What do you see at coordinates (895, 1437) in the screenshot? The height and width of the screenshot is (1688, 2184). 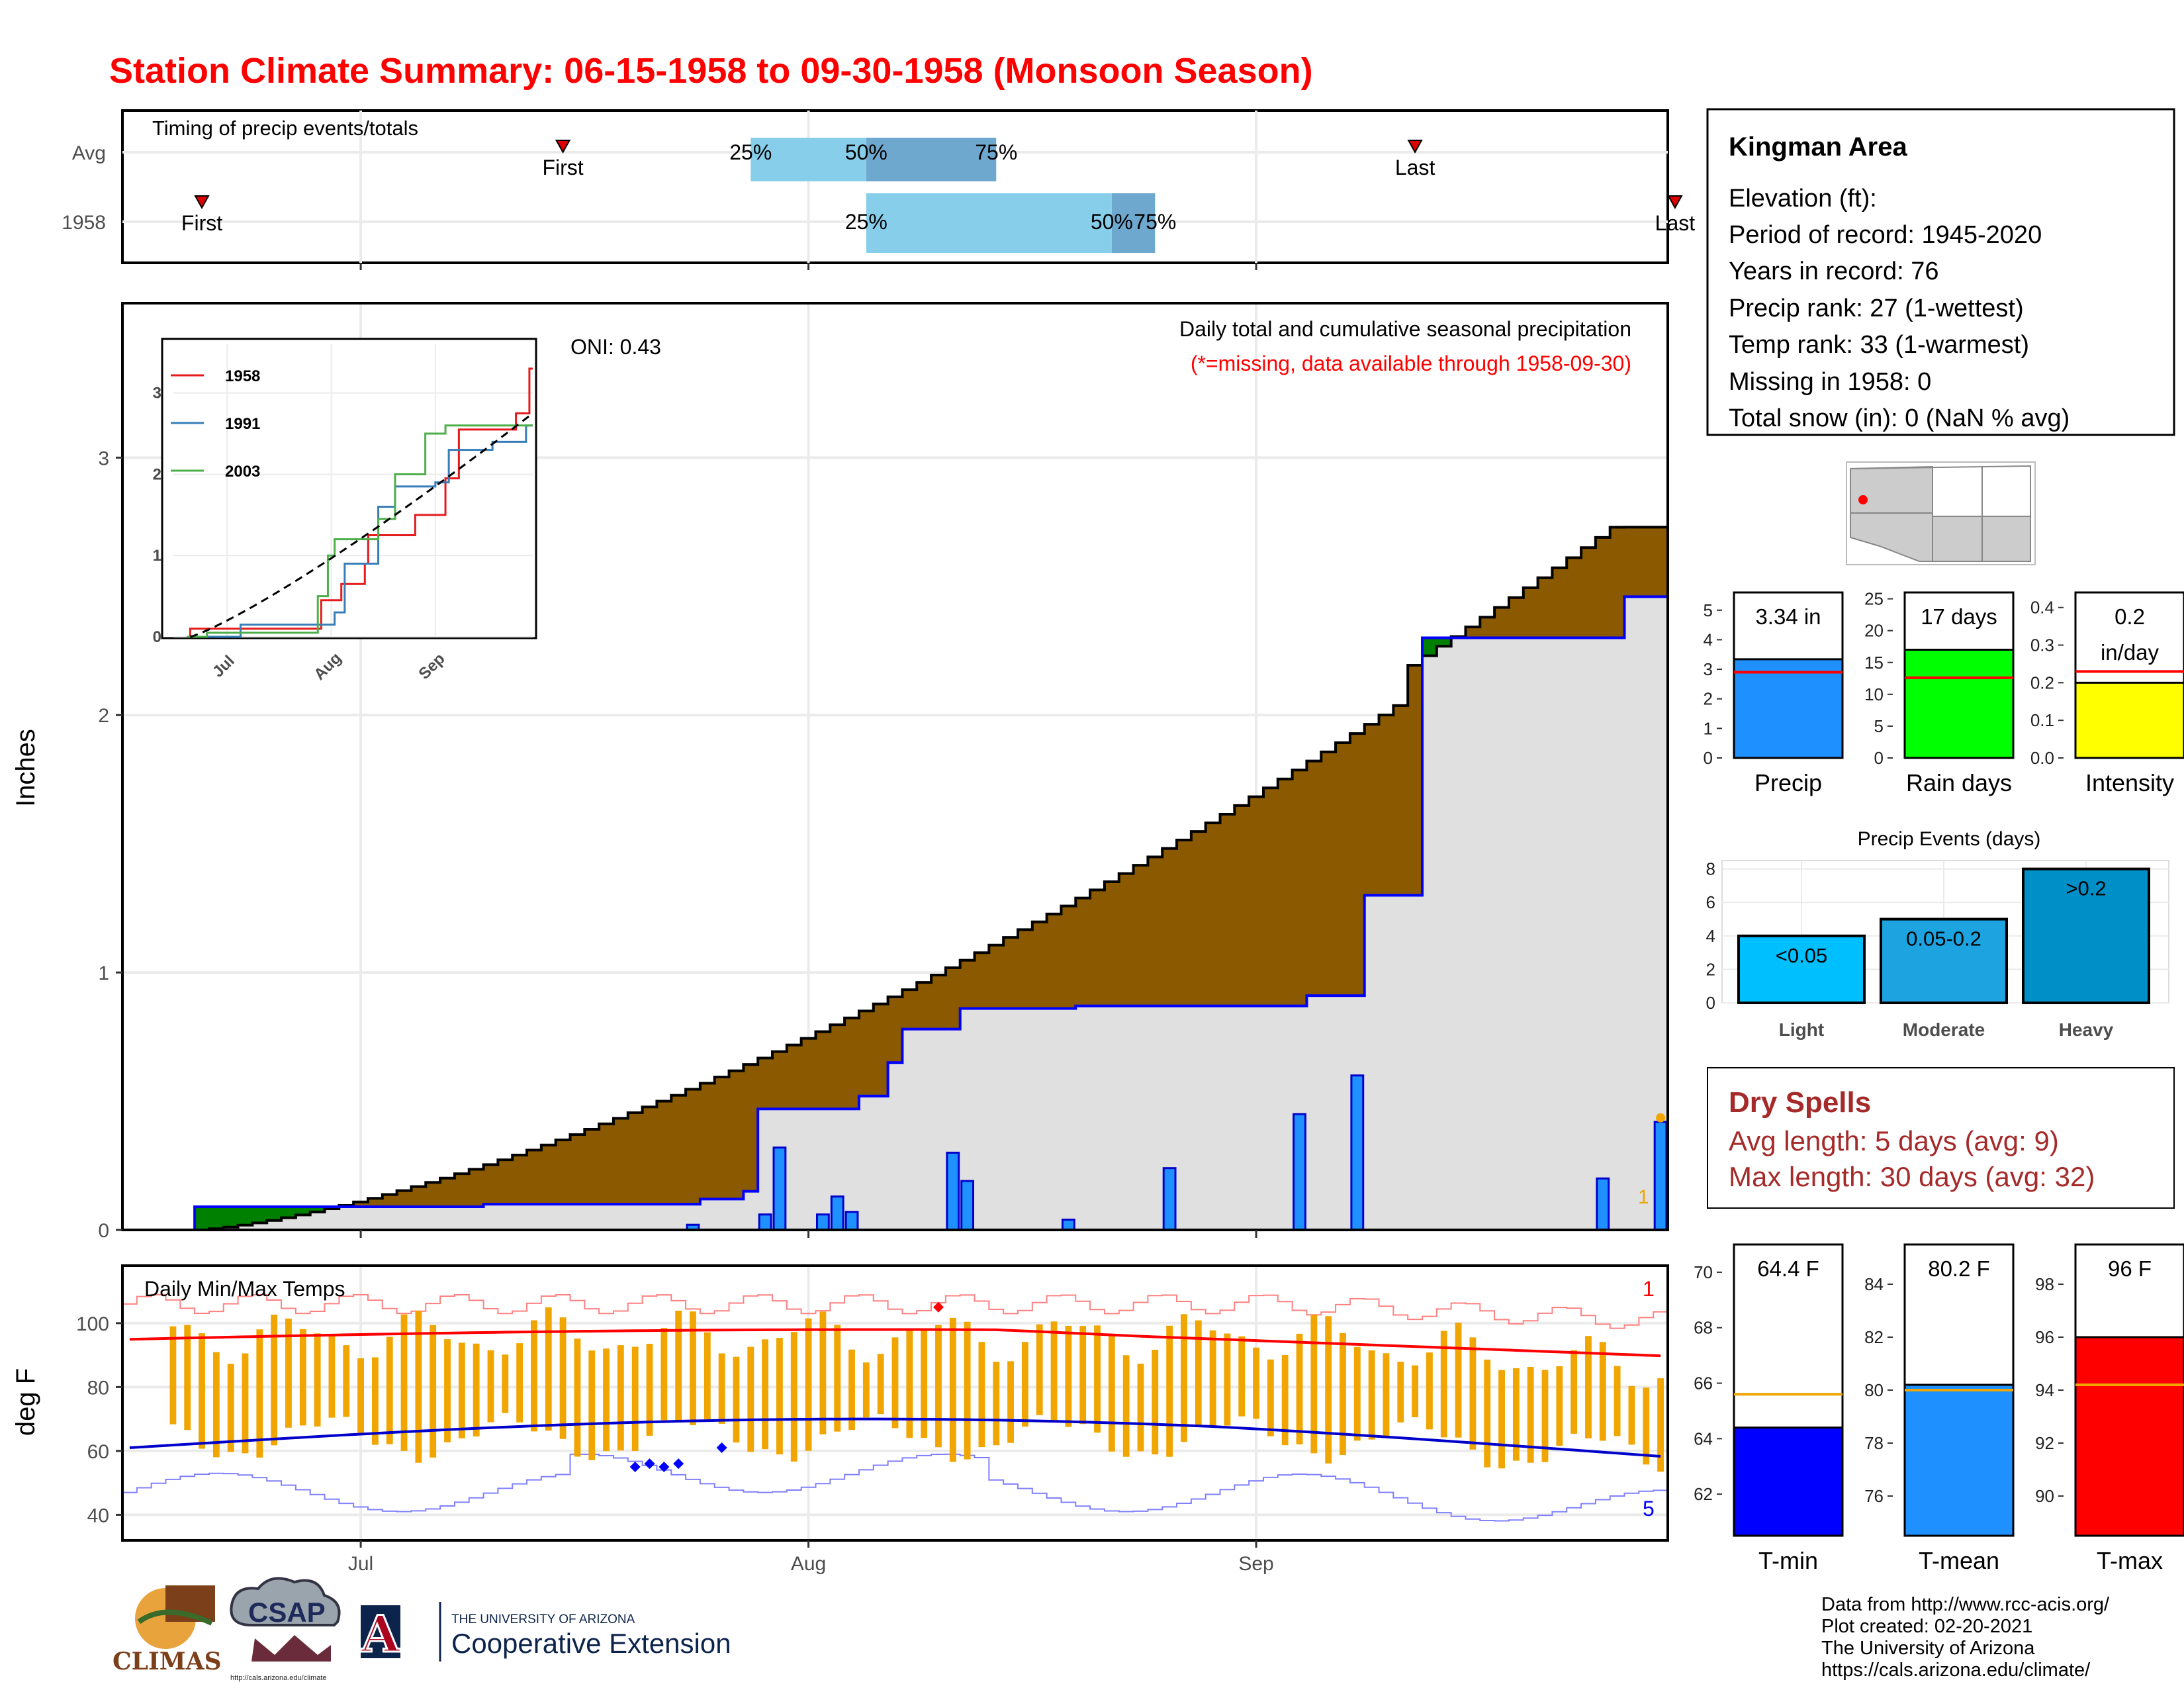 I see `average-min-line` at bounding box center [895, 1437].